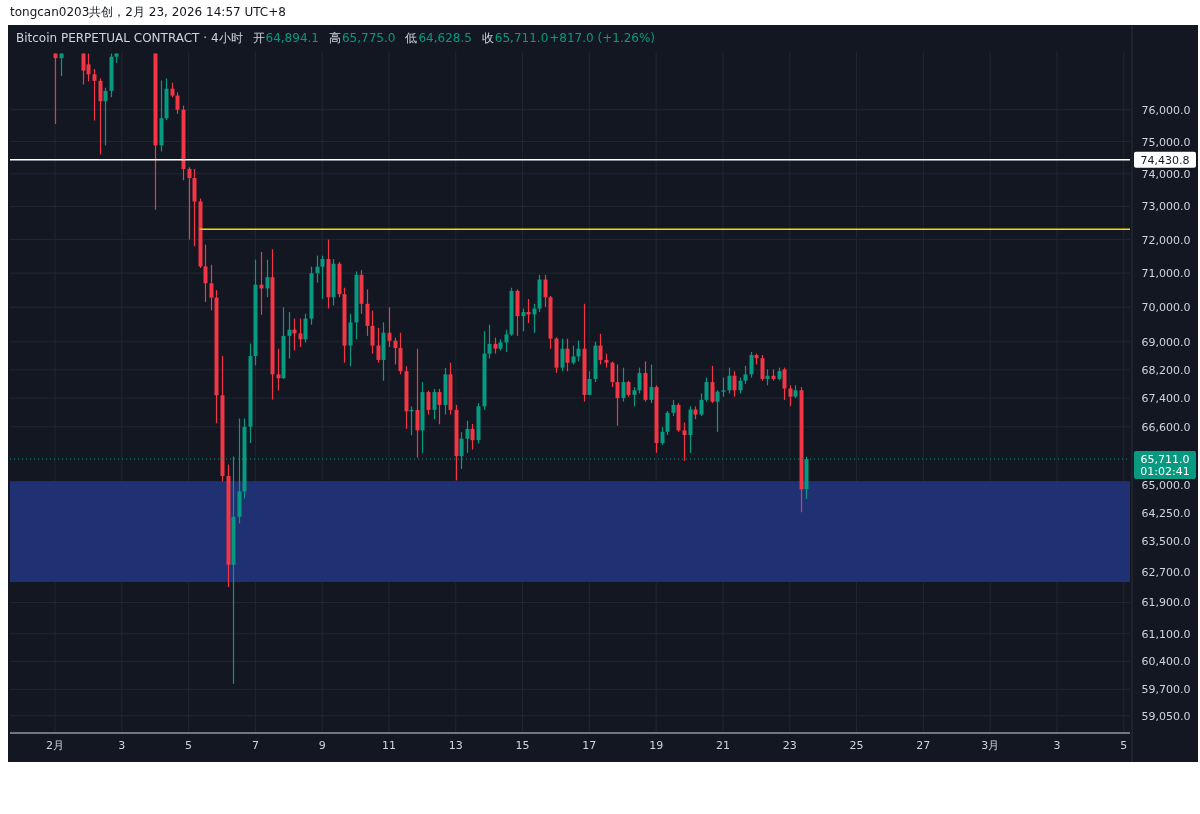 The width and height of the screenshot is (1200, 814). I want to click on y-tick-label: 75,000.0, so click(1166, 142).